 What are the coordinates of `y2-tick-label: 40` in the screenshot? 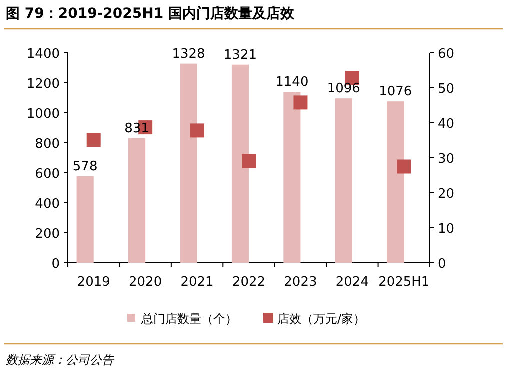 It's located at (446, 124).